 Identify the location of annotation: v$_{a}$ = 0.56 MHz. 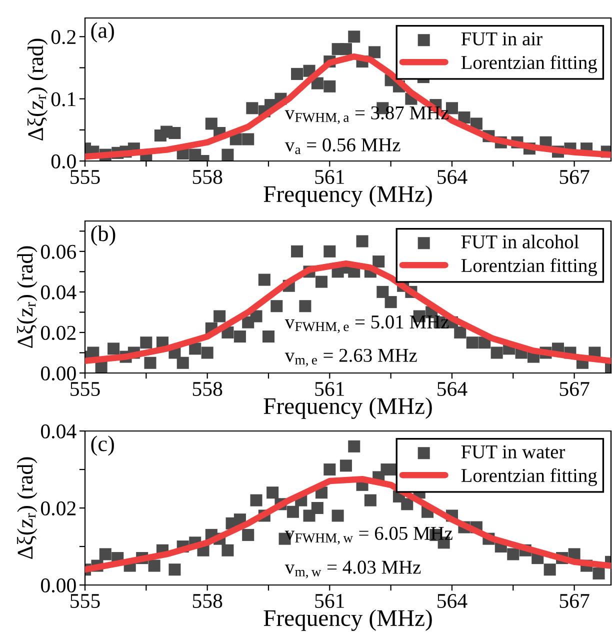
(342, 146).